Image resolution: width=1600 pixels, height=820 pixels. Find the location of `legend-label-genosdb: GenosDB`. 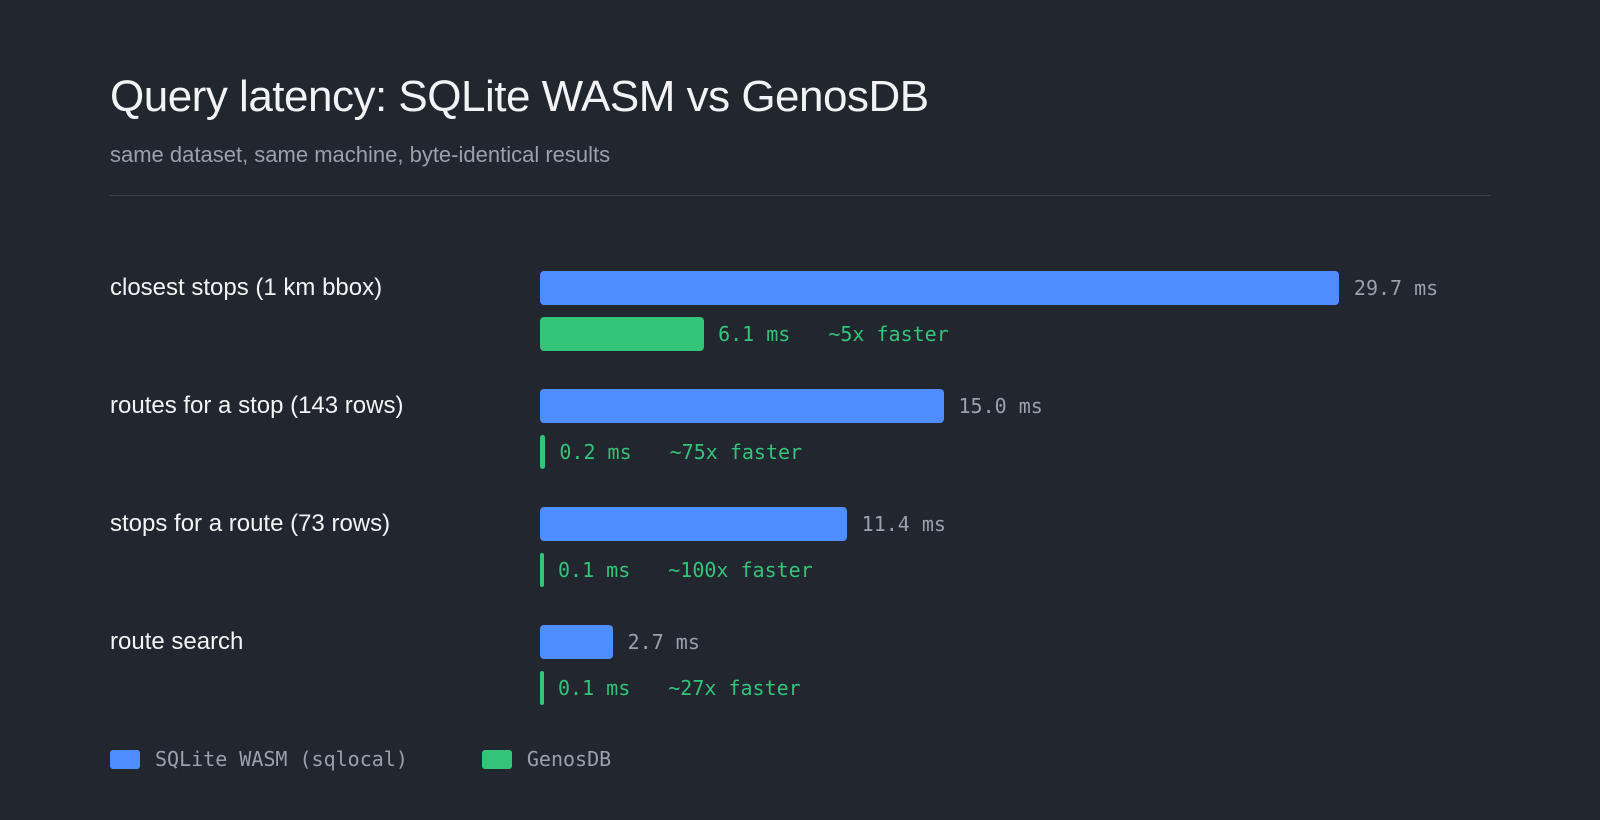

legend-label-genosdb: GenosDB is located at coordinates (569, 759).